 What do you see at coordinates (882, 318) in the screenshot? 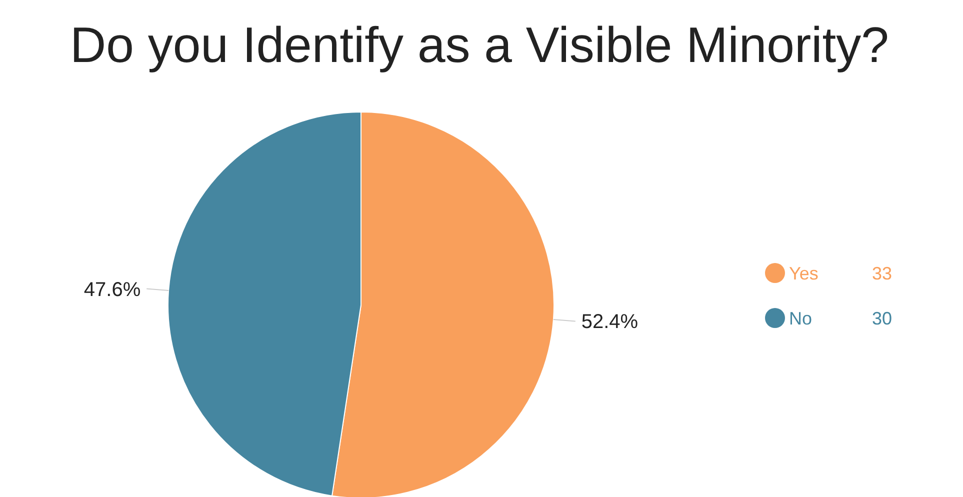
I see `text: 30` at bounding box center [882, 318].